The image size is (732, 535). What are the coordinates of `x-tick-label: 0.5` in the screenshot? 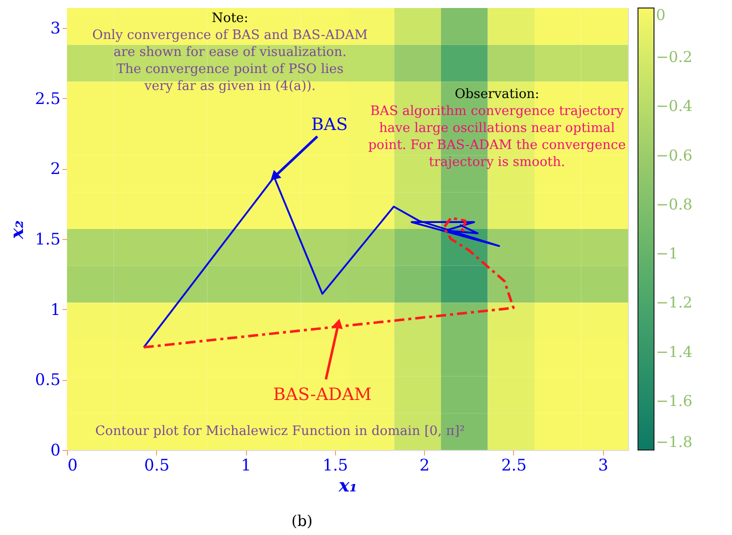 It's located at (157, 465).